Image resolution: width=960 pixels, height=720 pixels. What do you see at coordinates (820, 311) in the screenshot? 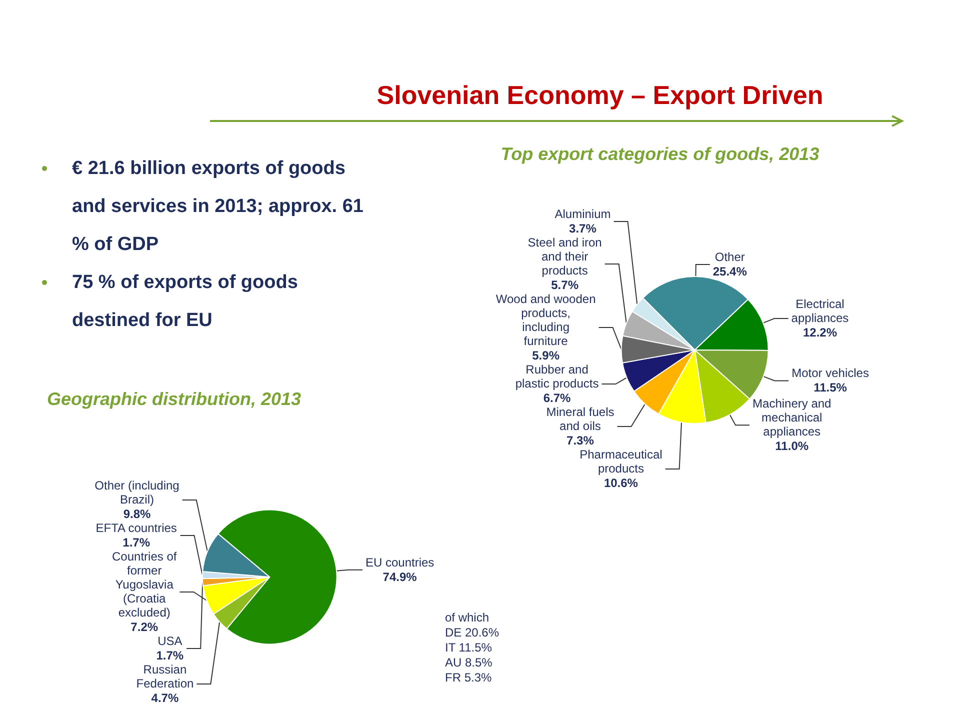
I see `slice-label: Electrical appliances` at bounding box center [820, 311].